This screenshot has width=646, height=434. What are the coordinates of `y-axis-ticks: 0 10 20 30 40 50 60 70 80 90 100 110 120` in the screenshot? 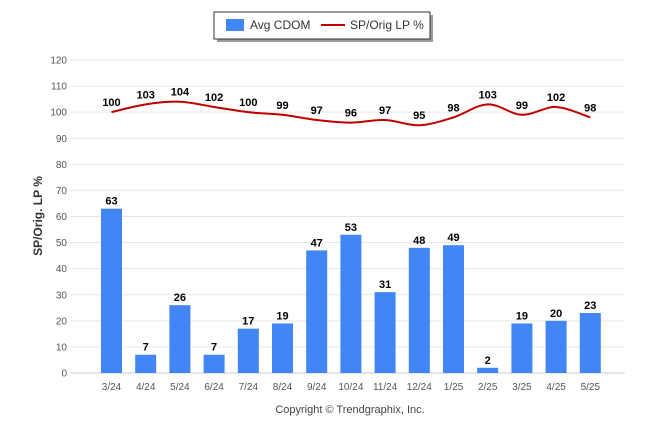 It's located at (58, 218).